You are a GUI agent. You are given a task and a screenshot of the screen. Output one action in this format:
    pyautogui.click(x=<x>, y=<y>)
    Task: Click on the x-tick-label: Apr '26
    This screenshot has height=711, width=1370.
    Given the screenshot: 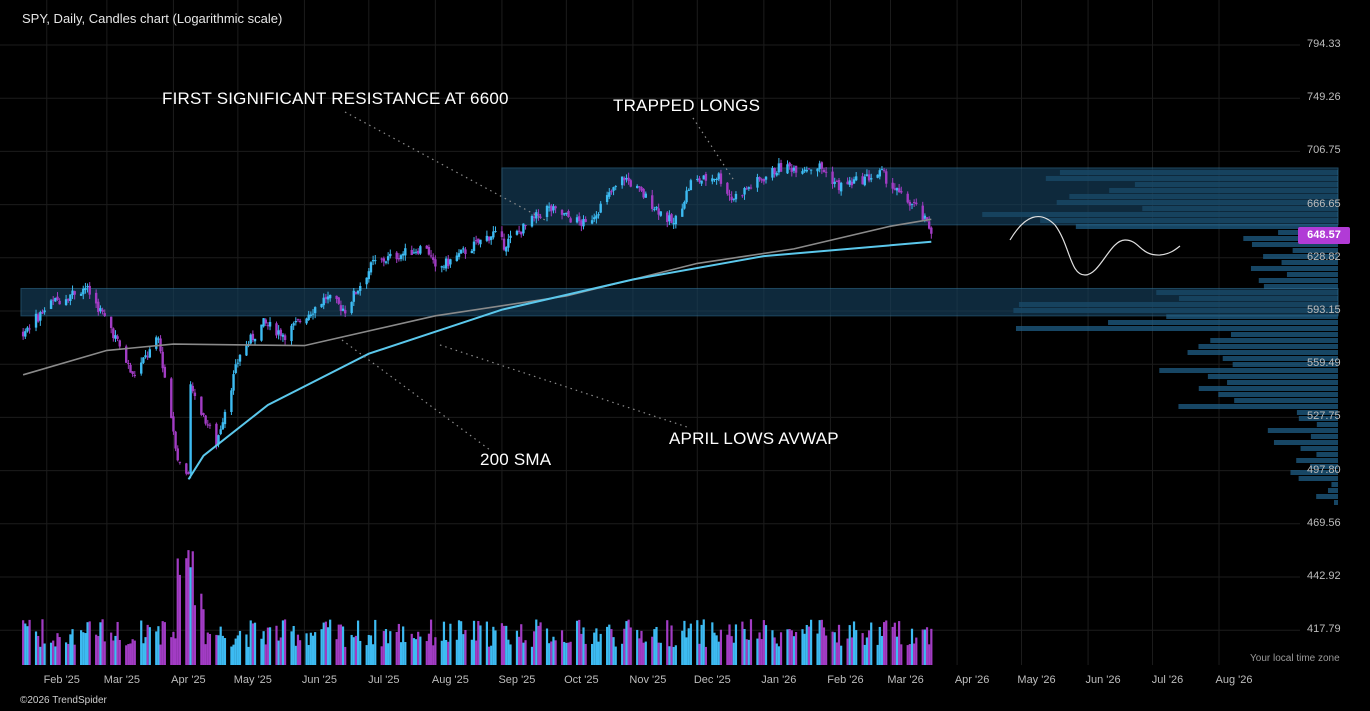 What is the action you would take?
    pyautogui.click(x=972, y=680)
    